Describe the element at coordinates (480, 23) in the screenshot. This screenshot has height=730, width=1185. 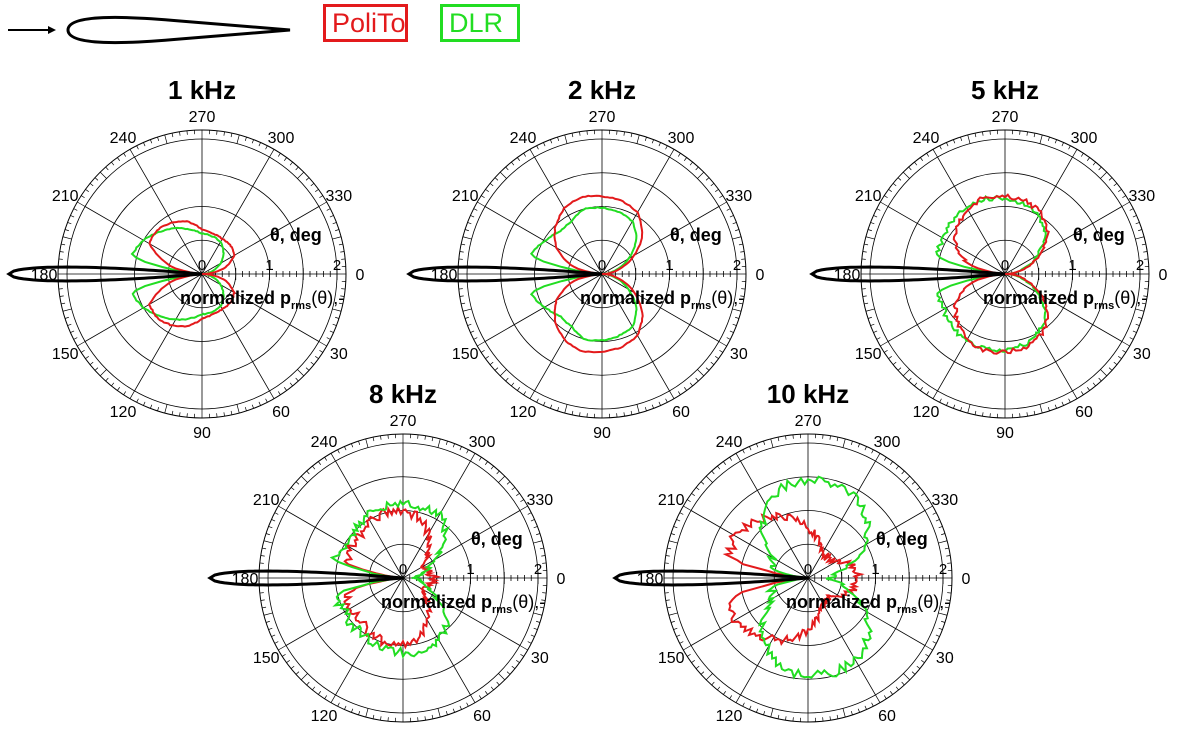
I see `legend-dlr: DLR` at that location.